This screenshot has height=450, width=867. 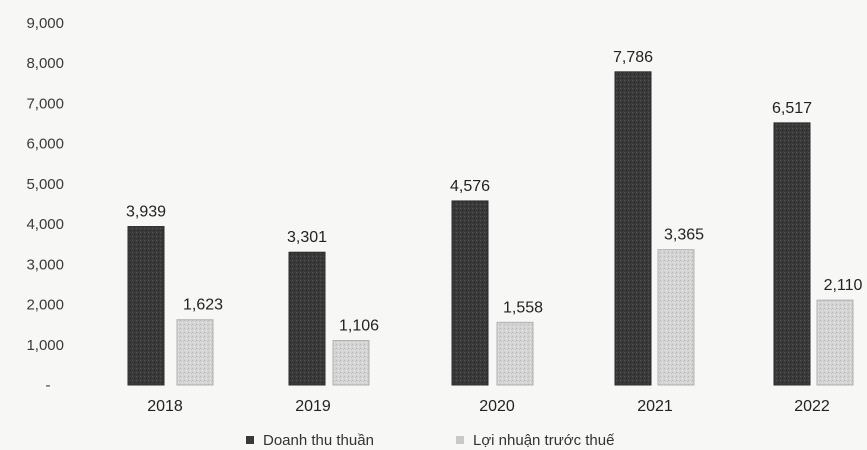 I want to click on y-tick-label: 1,000, so click(x=45, y=345).